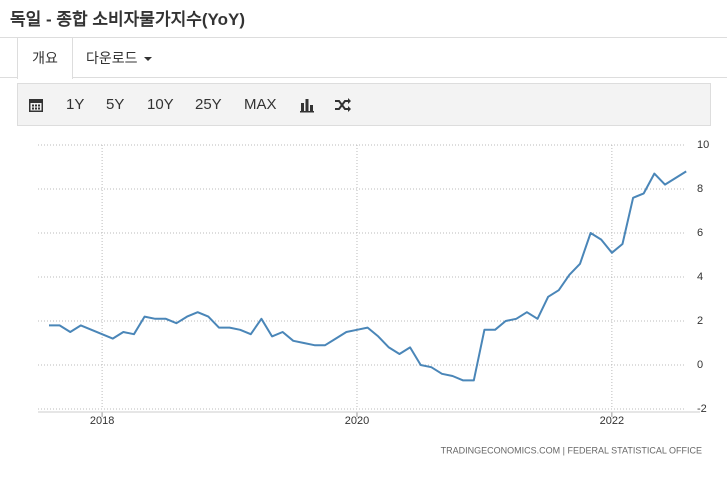  I want to click on range-button: MAX, so click(260, 104).